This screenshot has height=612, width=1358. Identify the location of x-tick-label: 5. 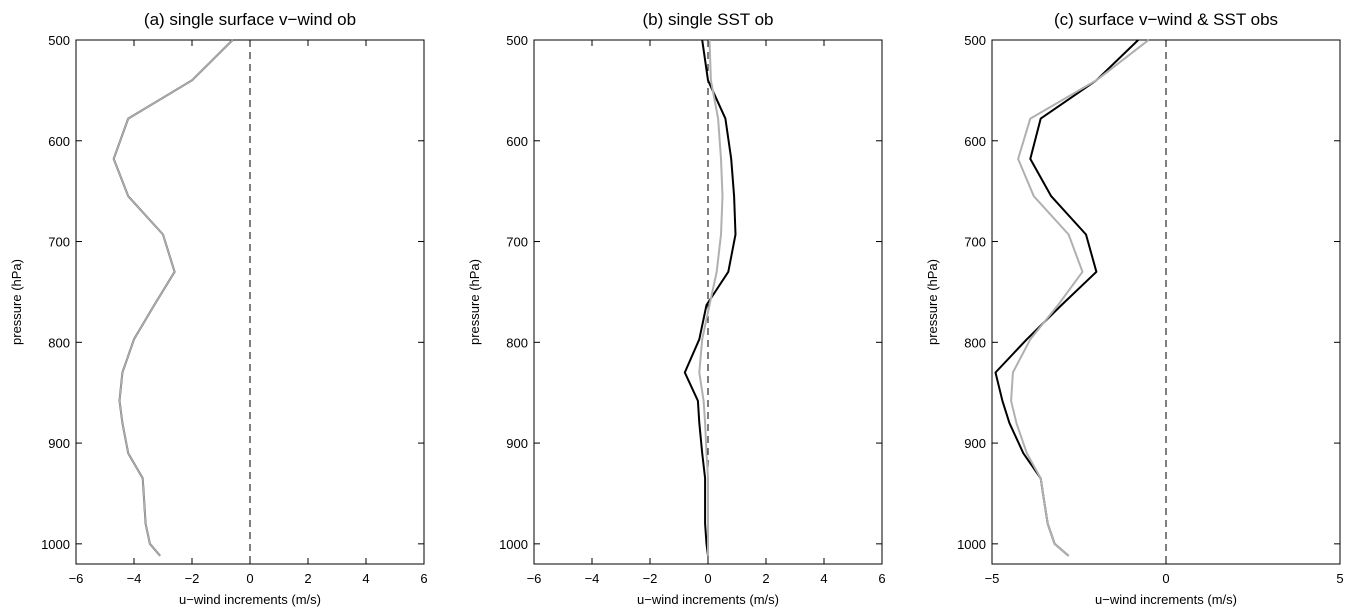
(1339, 578).